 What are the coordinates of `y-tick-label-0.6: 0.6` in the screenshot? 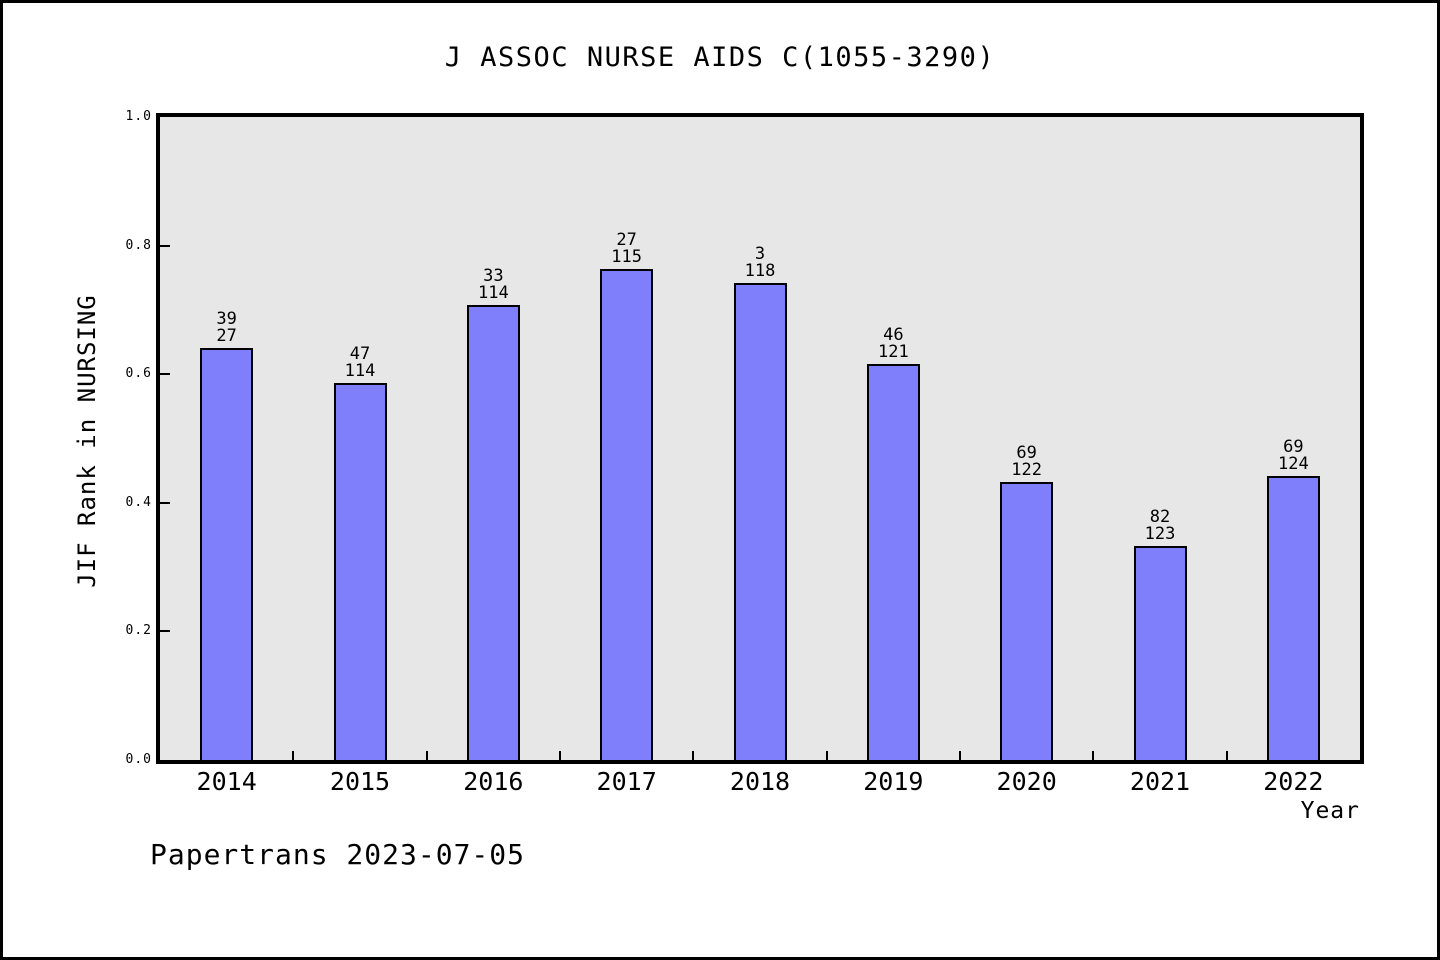 It's located at (138, 374).